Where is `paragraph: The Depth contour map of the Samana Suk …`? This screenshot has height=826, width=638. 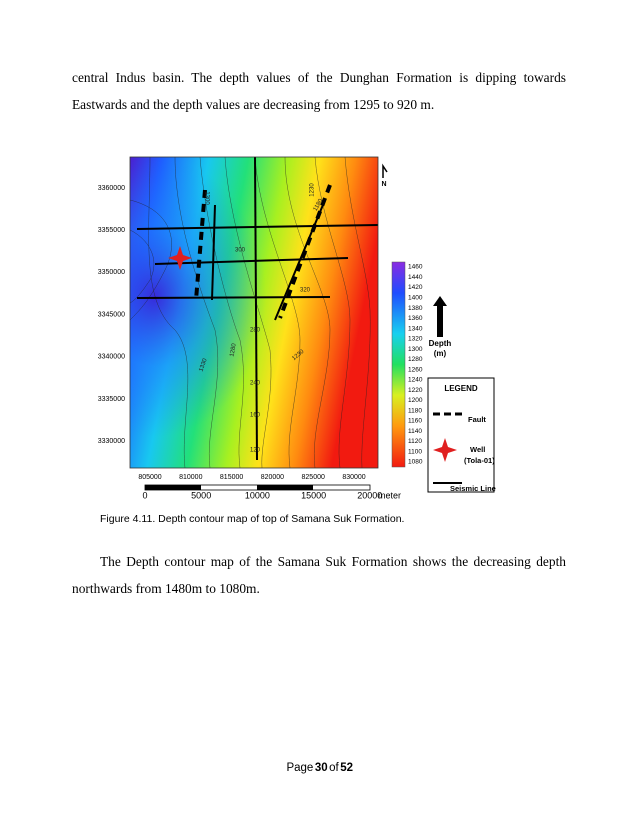 paragraph: The Depth contour map of the Samana Suk … is located at coordinates (319, 575).